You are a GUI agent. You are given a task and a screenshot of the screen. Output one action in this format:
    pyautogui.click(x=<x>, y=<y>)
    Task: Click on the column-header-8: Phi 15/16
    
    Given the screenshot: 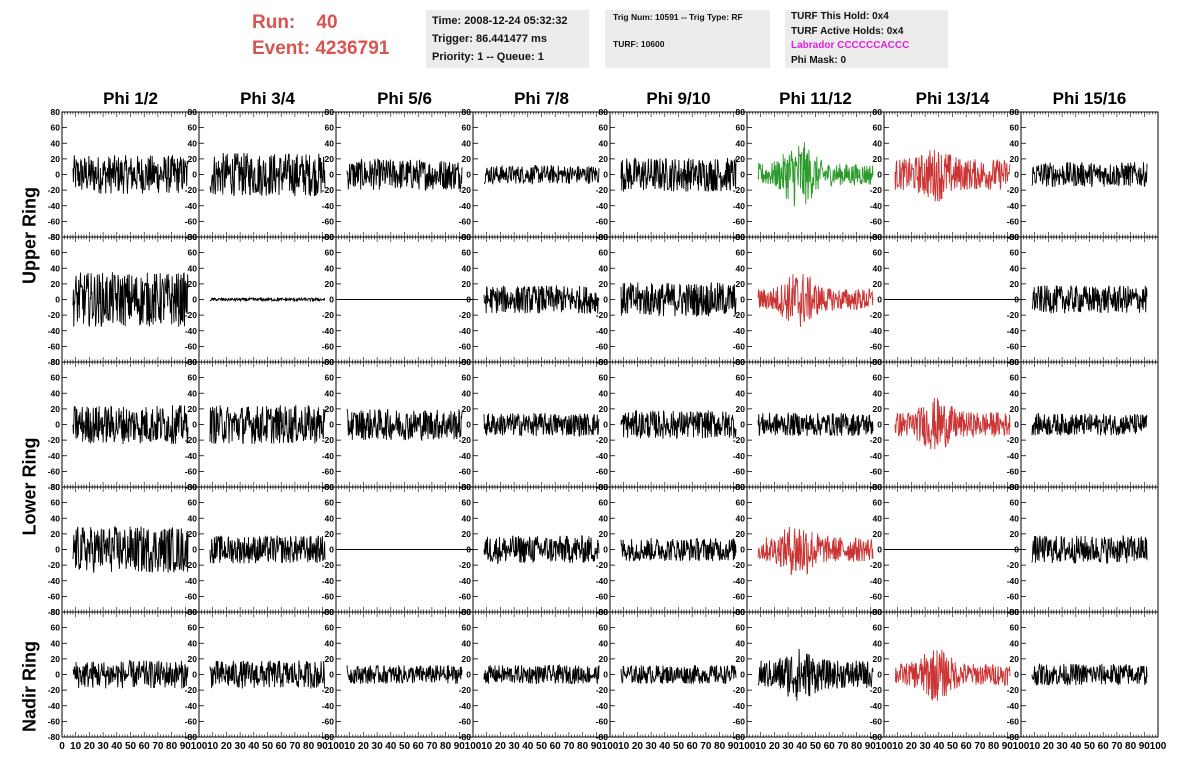 What is the action you would take?
    pyautogui.click(x=1090, y=98)
    